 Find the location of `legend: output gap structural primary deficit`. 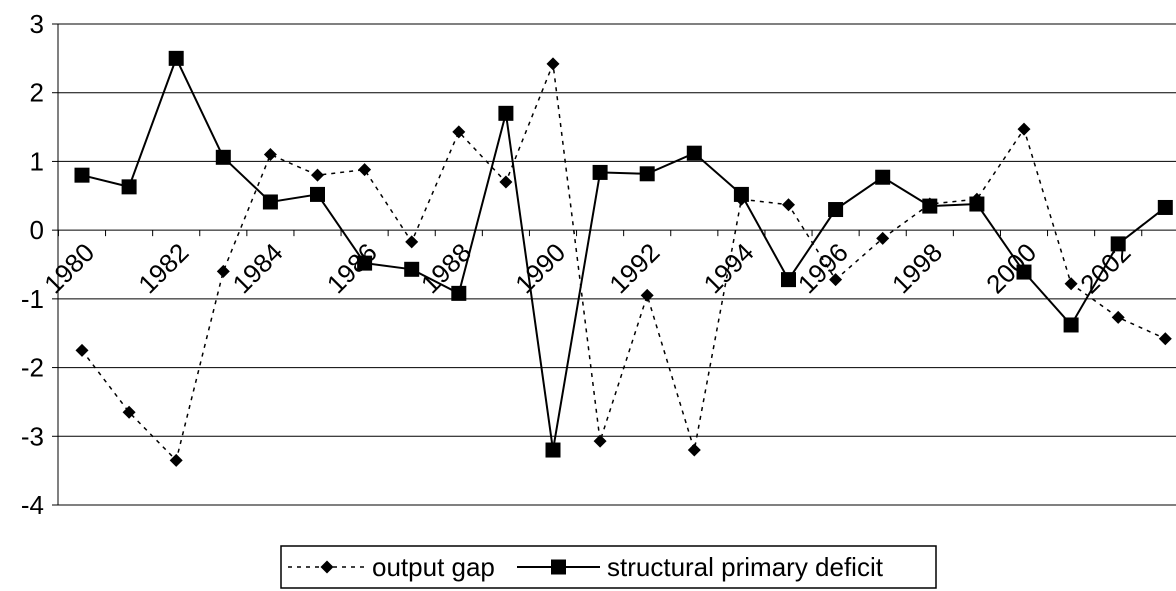

legend: output gap structural primary deficit is located at coordinates (608, 567).